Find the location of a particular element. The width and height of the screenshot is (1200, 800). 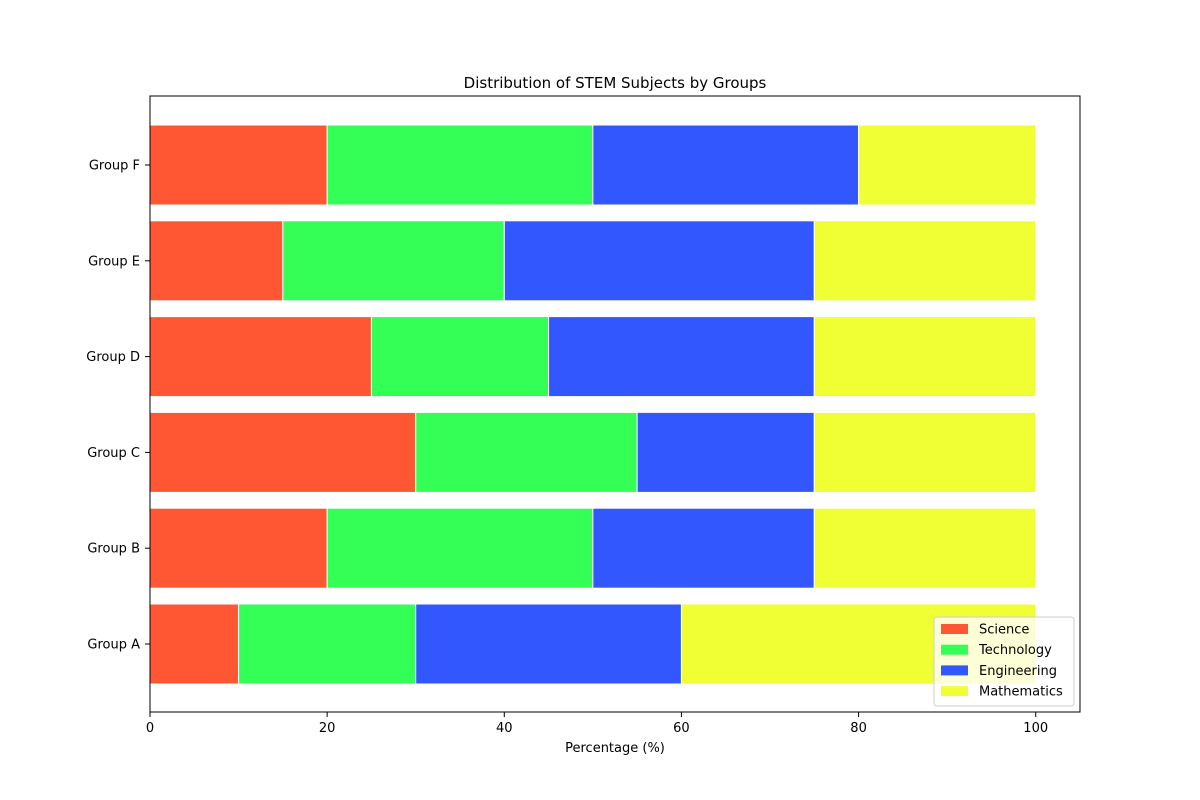

bar-science-group-b is located at coordinates (238, 548).